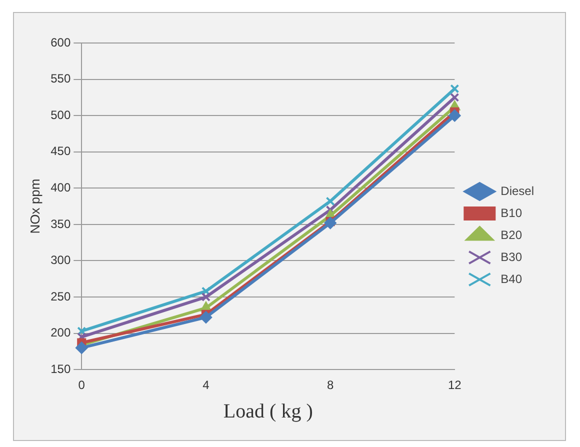  I want to click on y-tick-label: 400, so click(60, 187).